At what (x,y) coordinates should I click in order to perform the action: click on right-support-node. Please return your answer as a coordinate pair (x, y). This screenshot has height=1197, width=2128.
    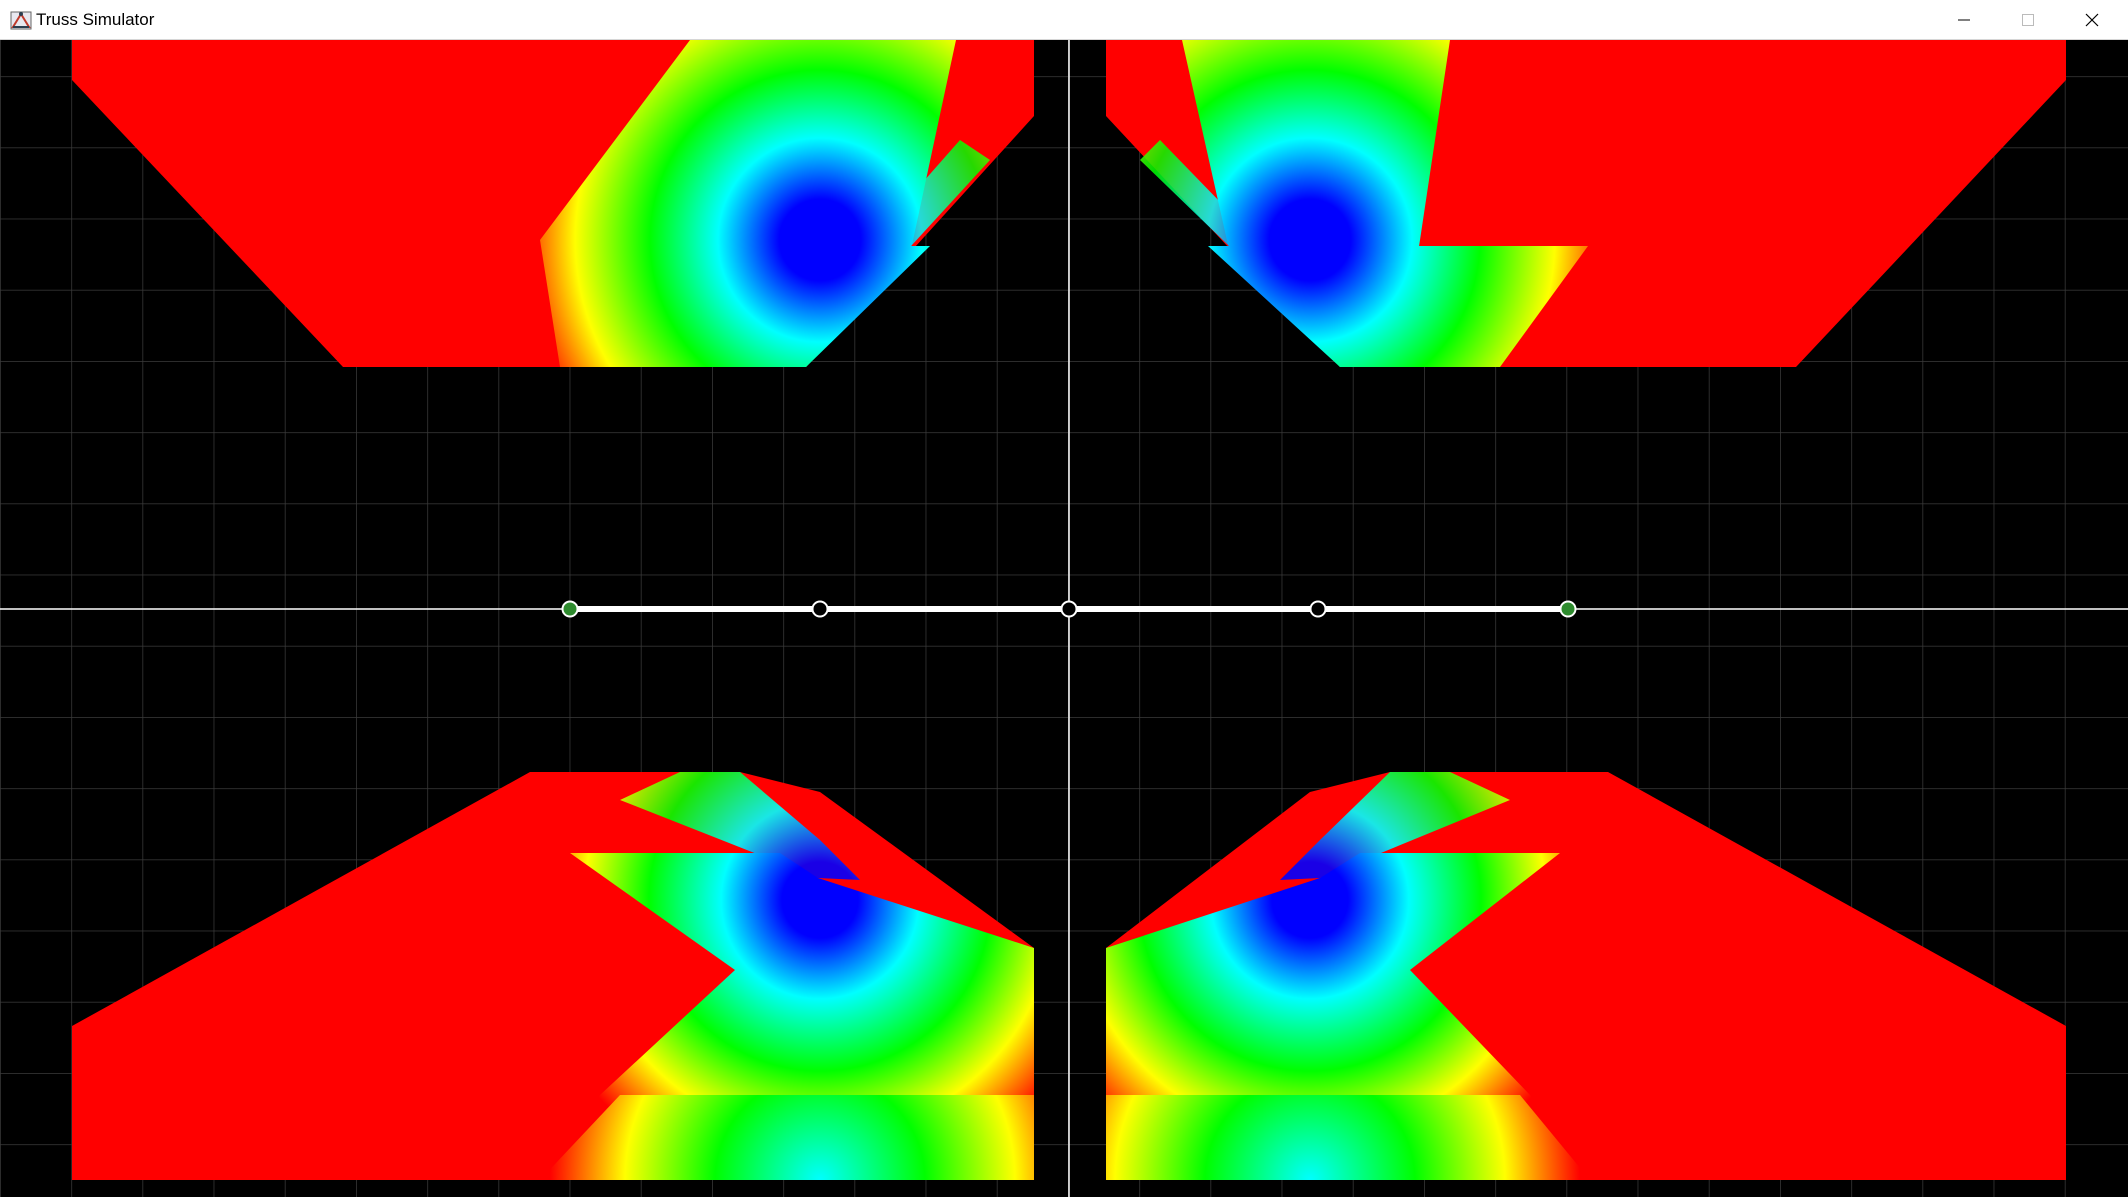
    Looking at the image, I should click on (1568, 609).